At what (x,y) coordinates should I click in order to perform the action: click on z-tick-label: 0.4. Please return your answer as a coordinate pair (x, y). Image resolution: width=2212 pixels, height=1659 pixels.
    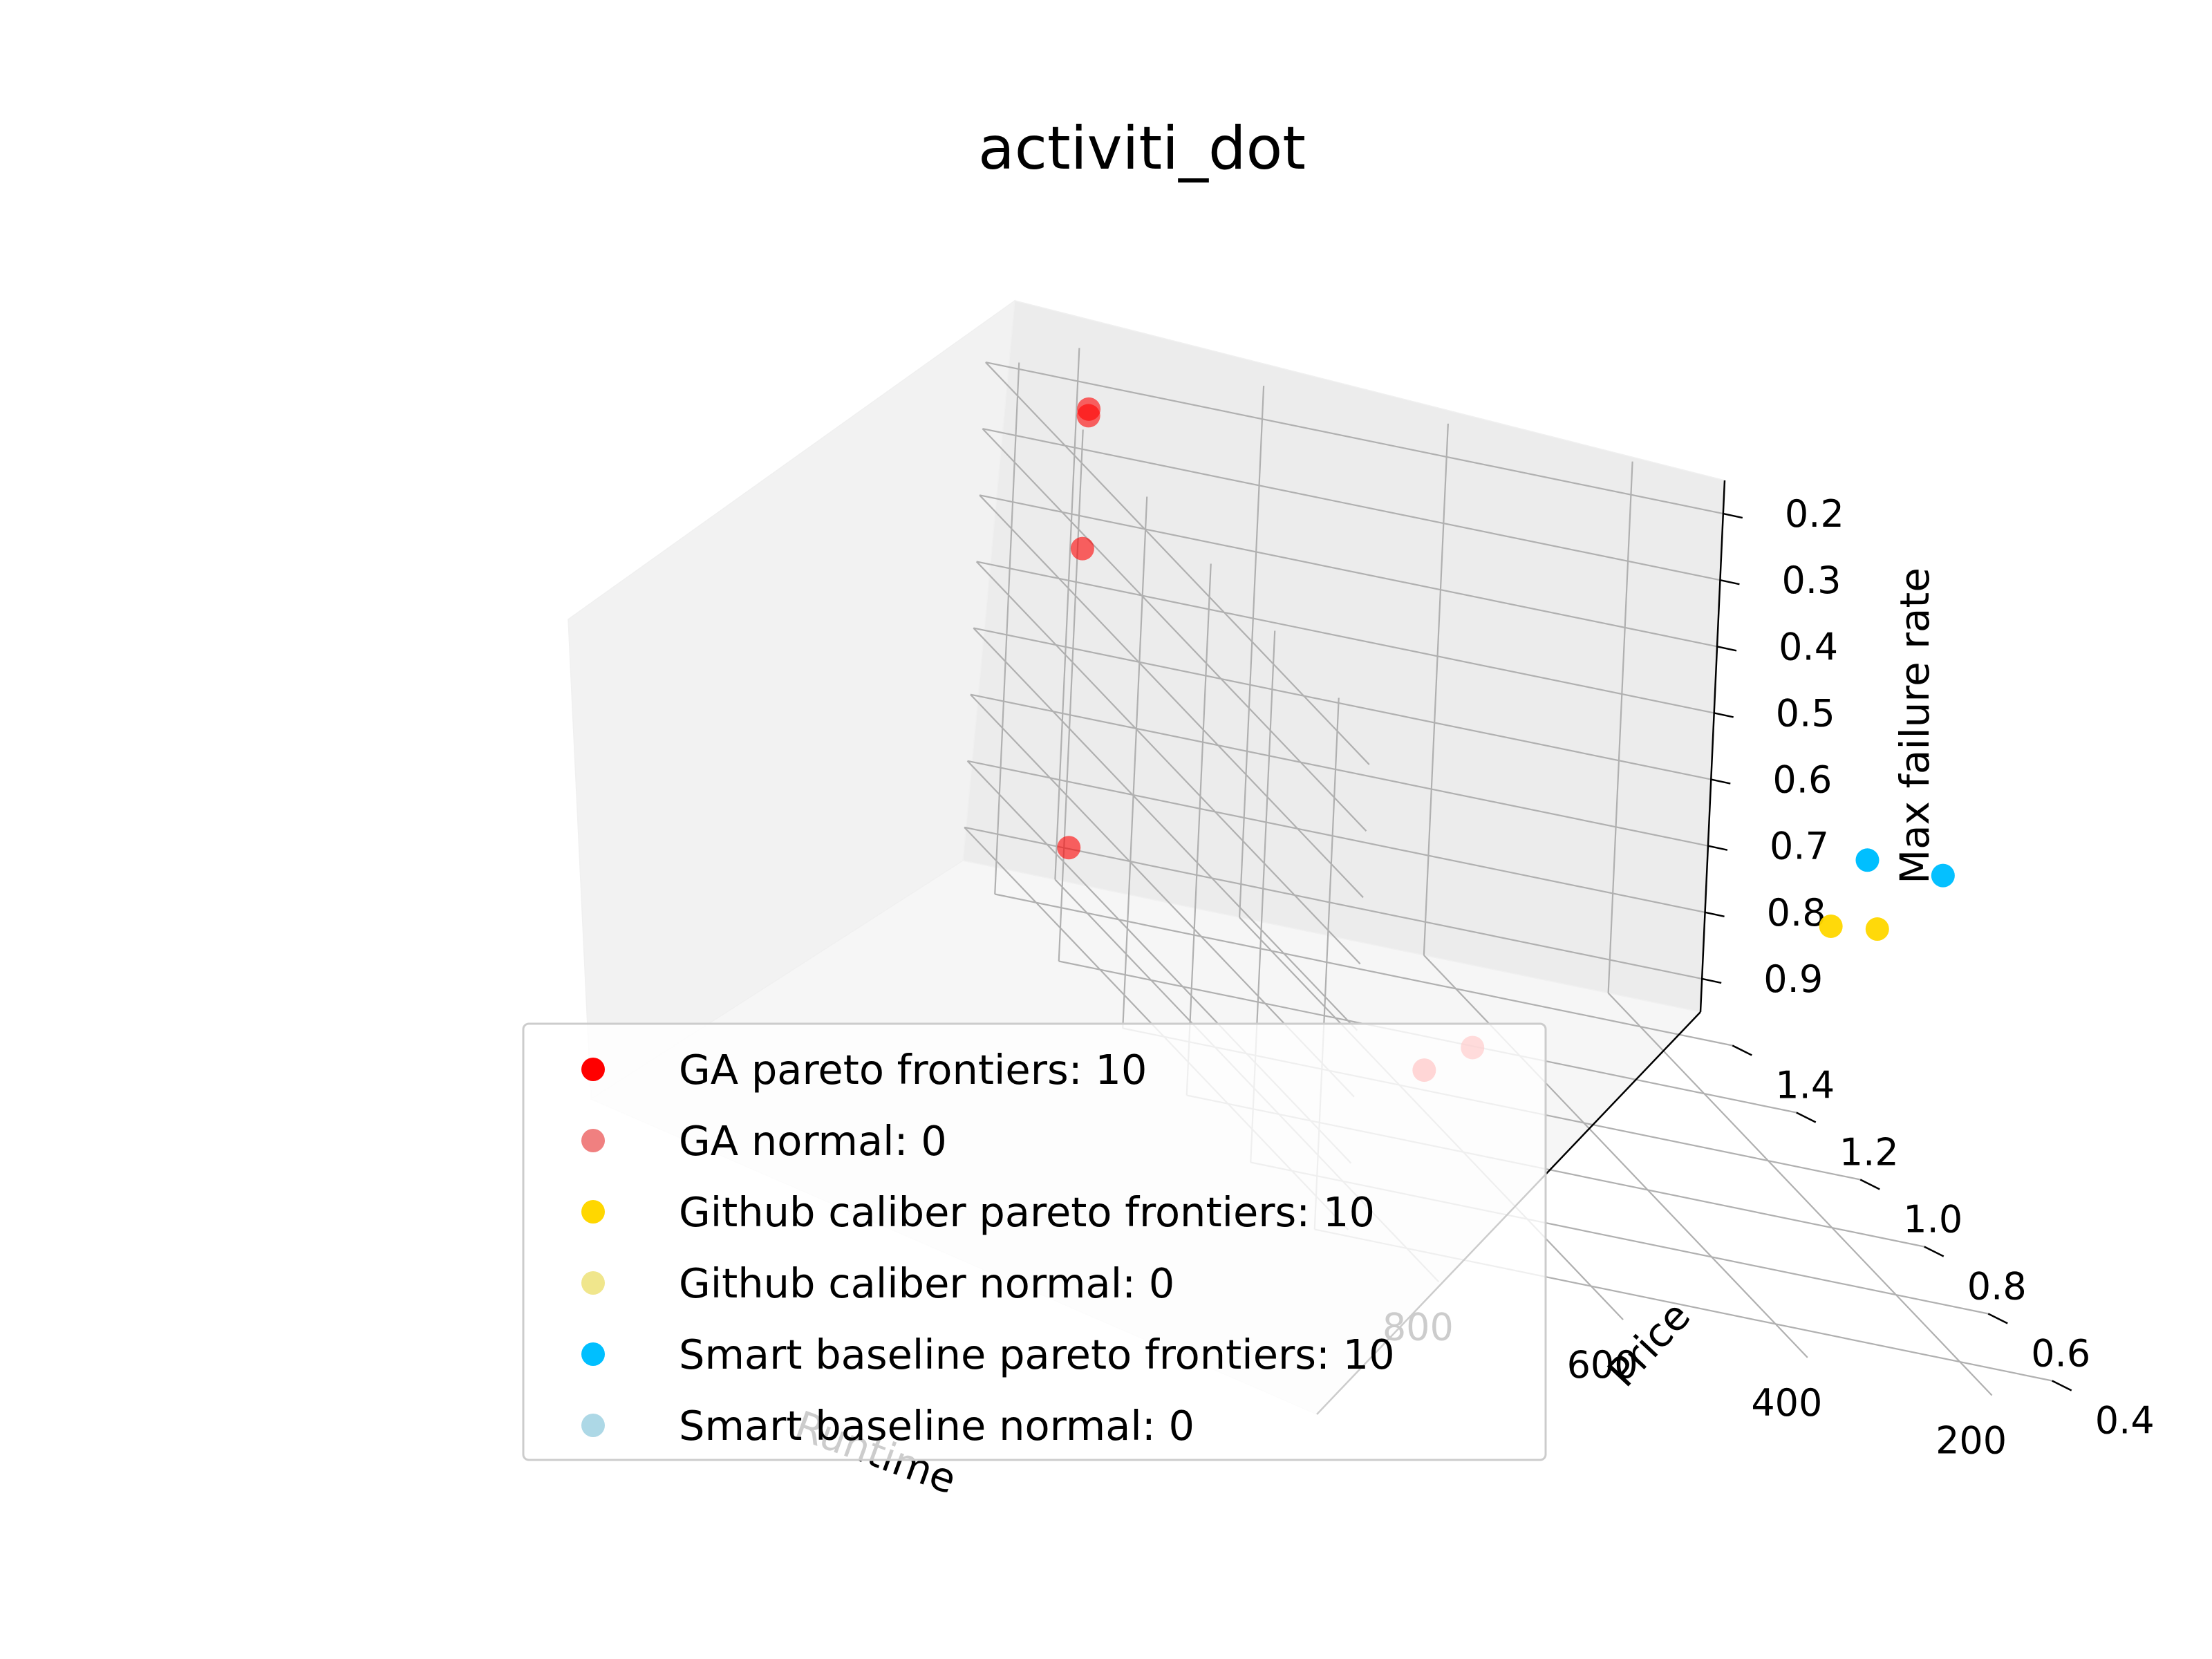
    Looking at the image, I should click on (1808, 646).